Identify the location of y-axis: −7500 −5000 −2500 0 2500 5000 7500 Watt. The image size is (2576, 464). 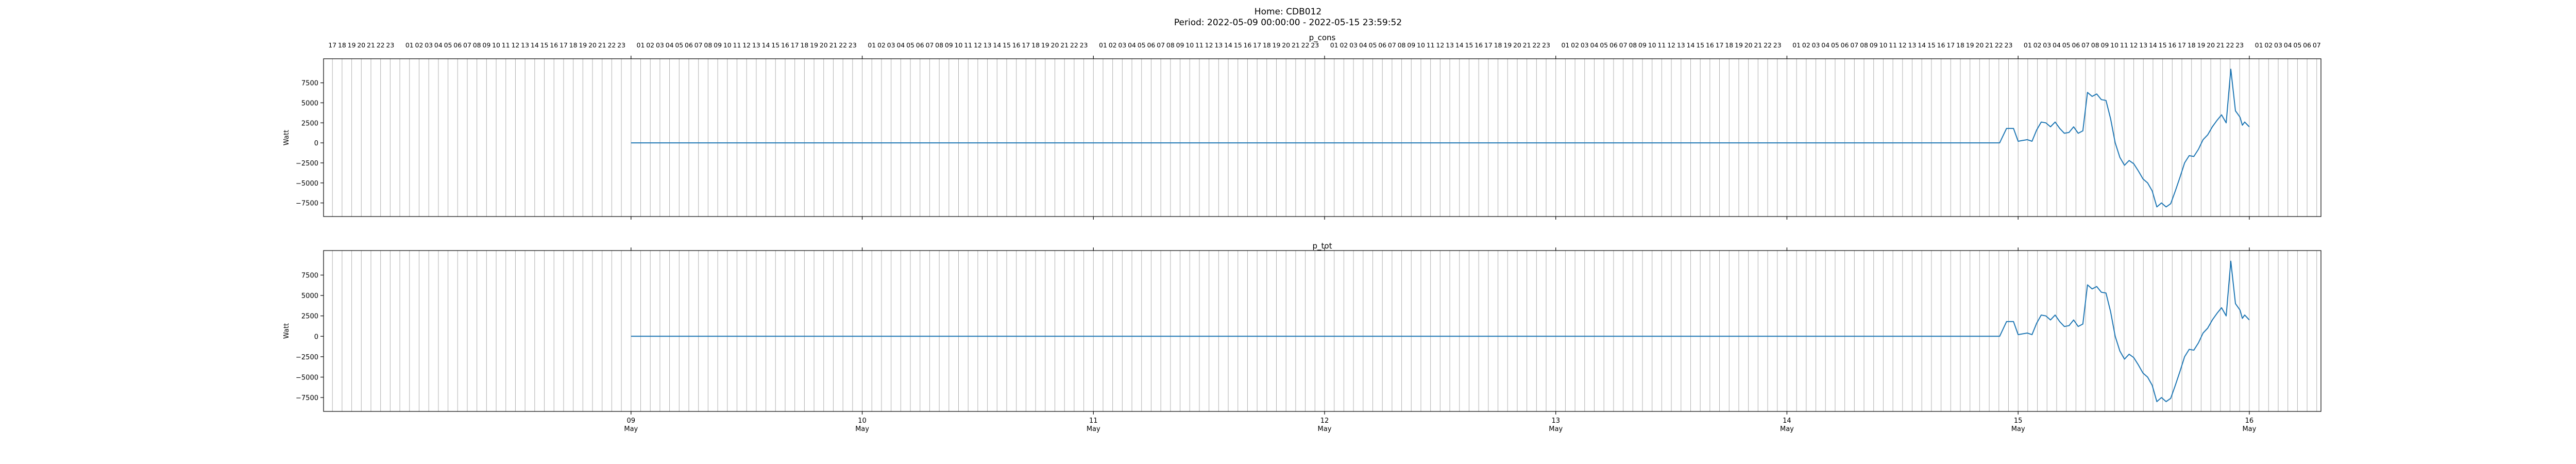
(303, 144).